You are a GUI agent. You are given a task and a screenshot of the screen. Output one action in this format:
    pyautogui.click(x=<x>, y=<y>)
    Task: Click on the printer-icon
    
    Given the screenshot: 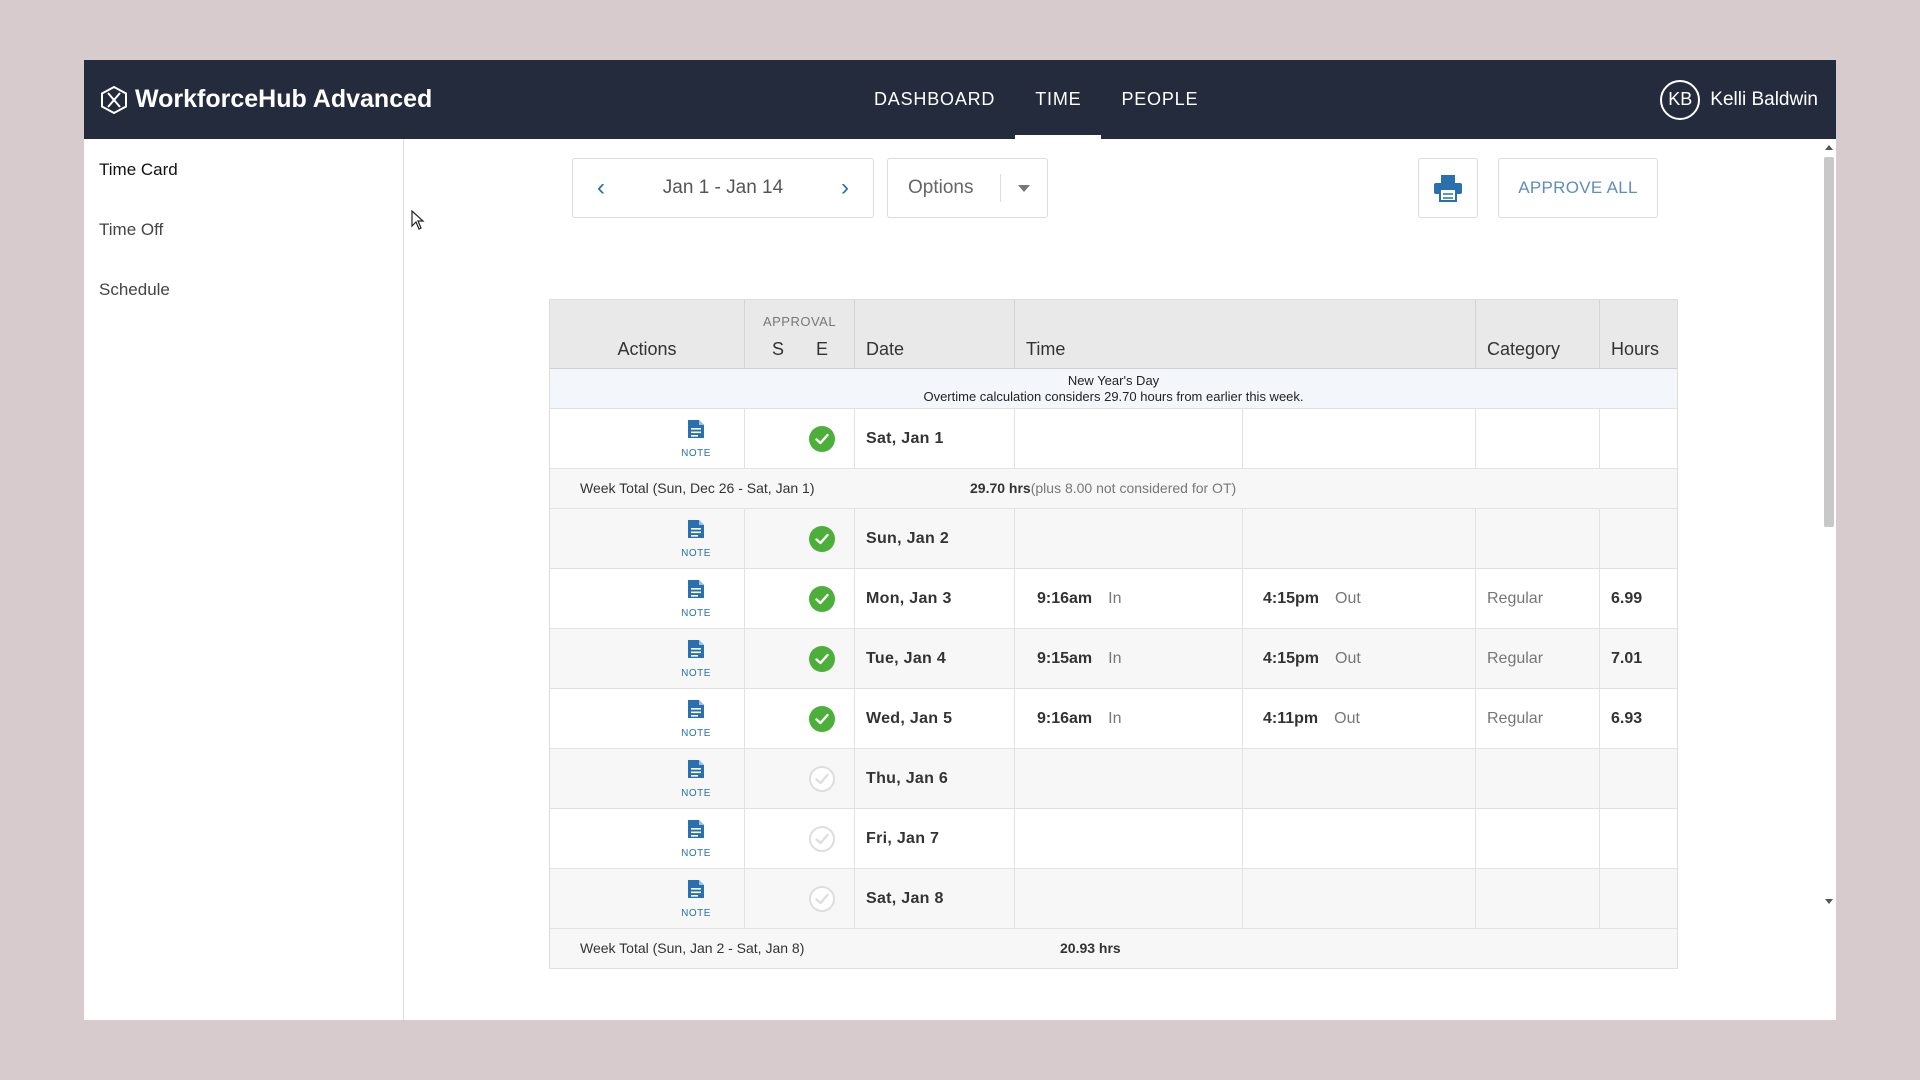 What is the action you would take?
    pyautogui.click(x=1448, y=188)
    